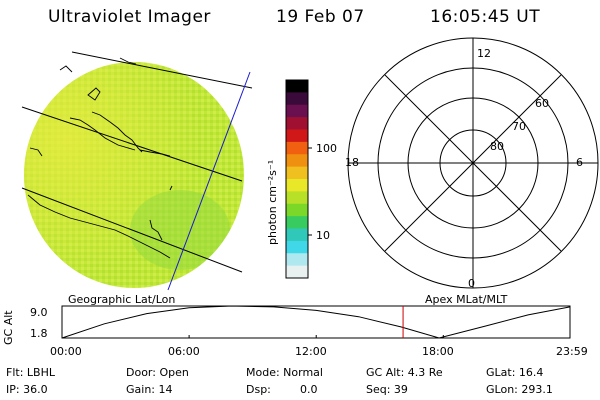 This screenshot has height=400, width=600. Describe the element at coordinates (352, 162) in the screenshot. I see `mlt-label-18: 18` at that location.